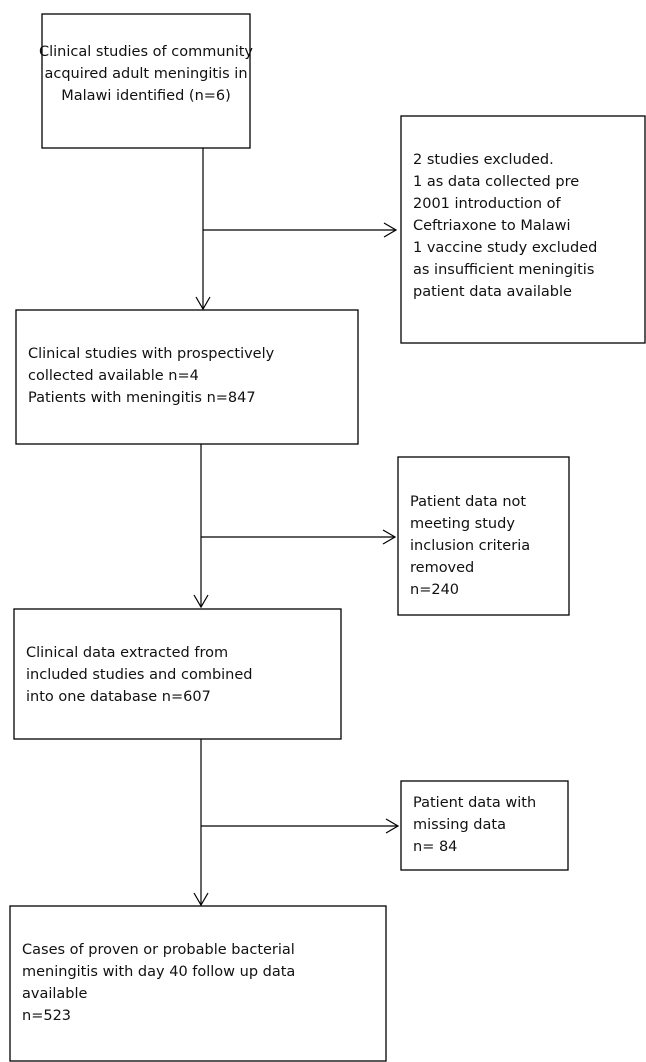 The width and height of the screenshot is (646, 1062). I want to click on box-text: Clinical data extracted from, so click(127, 653).